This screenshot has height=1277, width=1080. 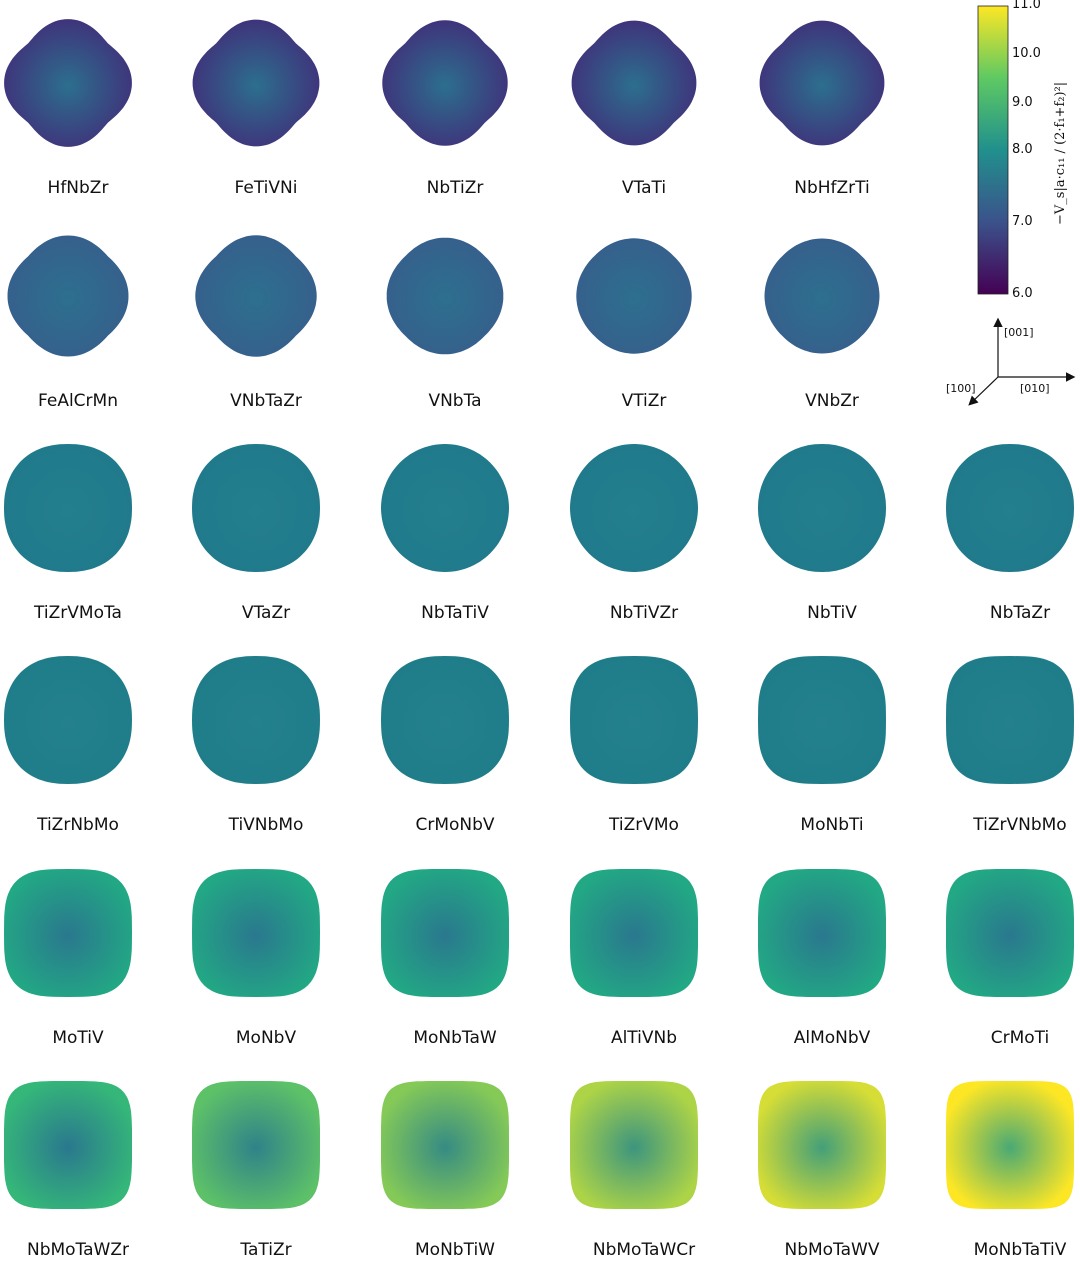 What do you see at coordinates (983, 391) in the screenshot?
I see `axis-x-arrow` at bounding box center [983, 391].